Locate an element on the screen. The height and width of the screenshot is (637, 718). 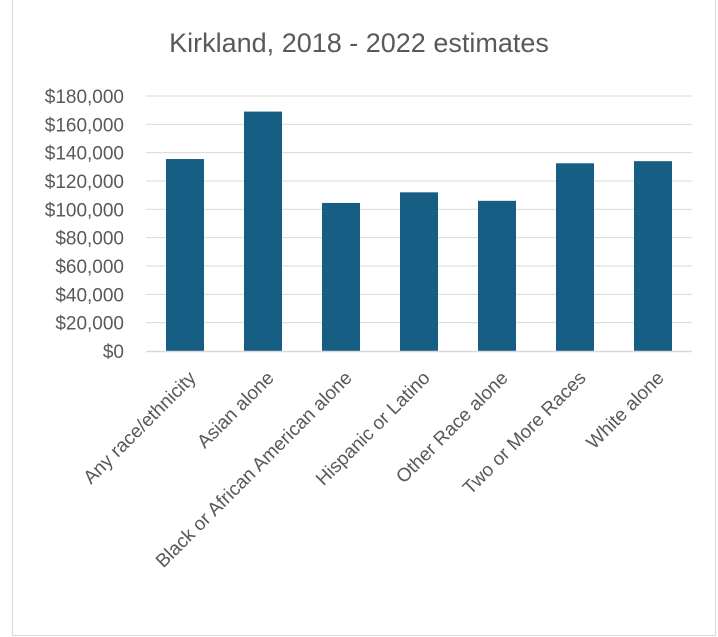
y-tick-label: $100,000 is located at coordinates (84, 210).